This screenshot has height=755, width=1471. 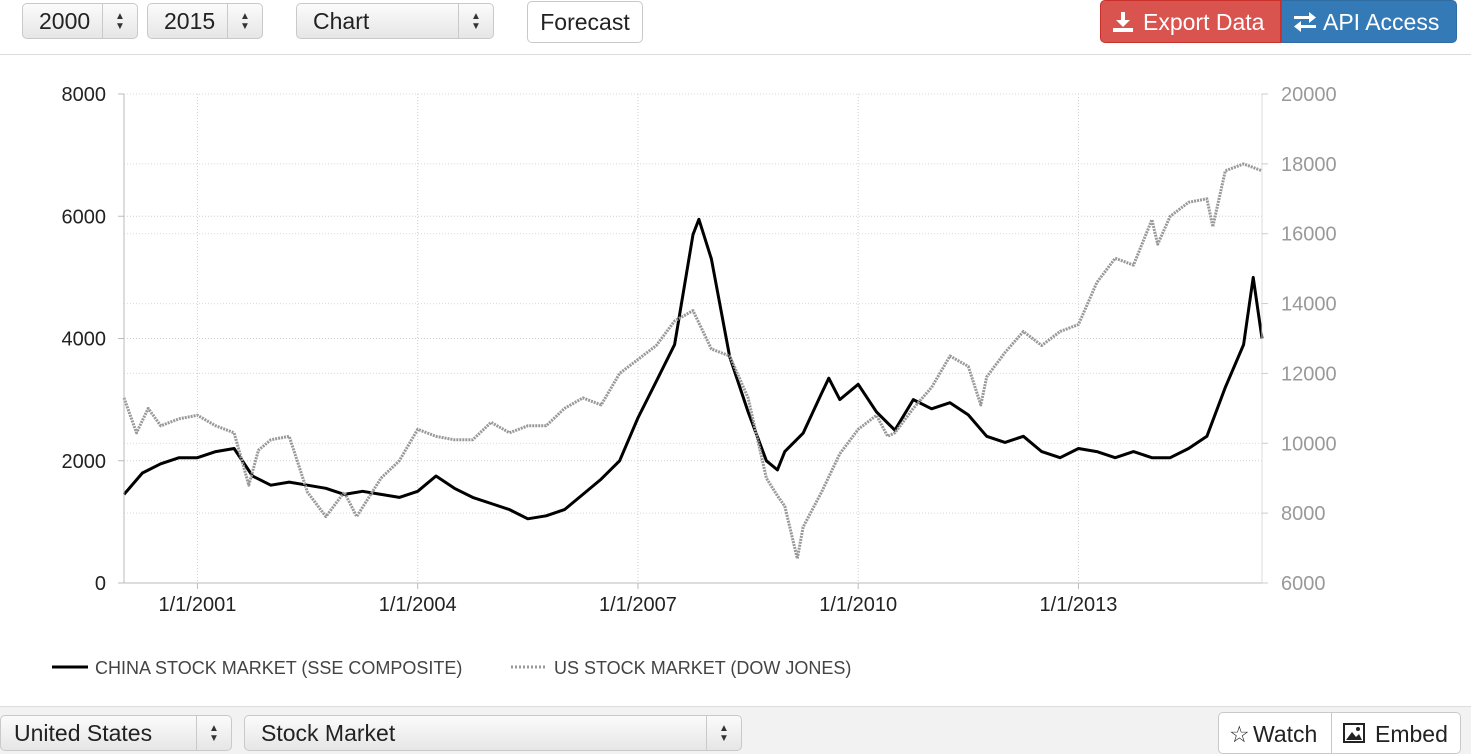 What do you see at coordinates (1309, 165) in the screenshot?
I see `y-right-tick-label: 18000` at bounding box center [1309, 165].